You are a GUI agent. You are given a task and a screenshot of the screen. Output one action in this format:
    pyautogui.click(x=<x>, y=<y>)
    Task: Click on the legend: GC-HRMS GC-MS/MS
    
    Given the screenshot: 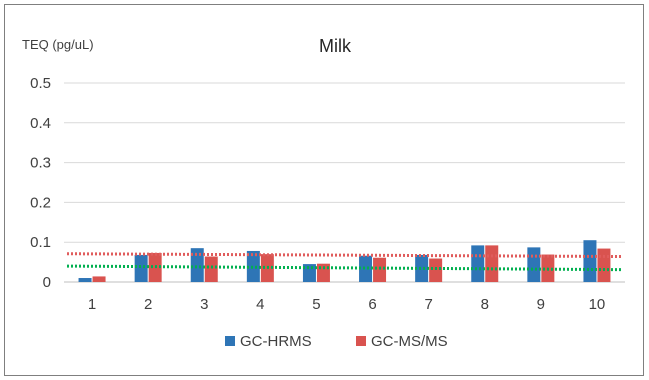 What is the action you would take?
    pyautogui.click(x=336, y=341)
    